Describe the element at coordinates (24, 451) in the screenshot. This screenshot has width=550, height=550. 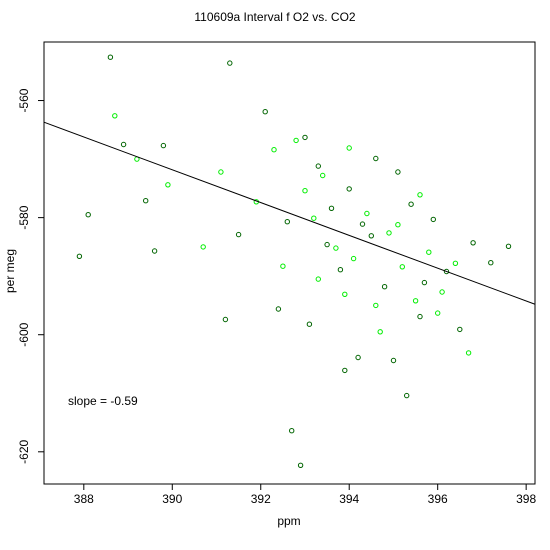
I see `y-tick-label: -620` at that location.